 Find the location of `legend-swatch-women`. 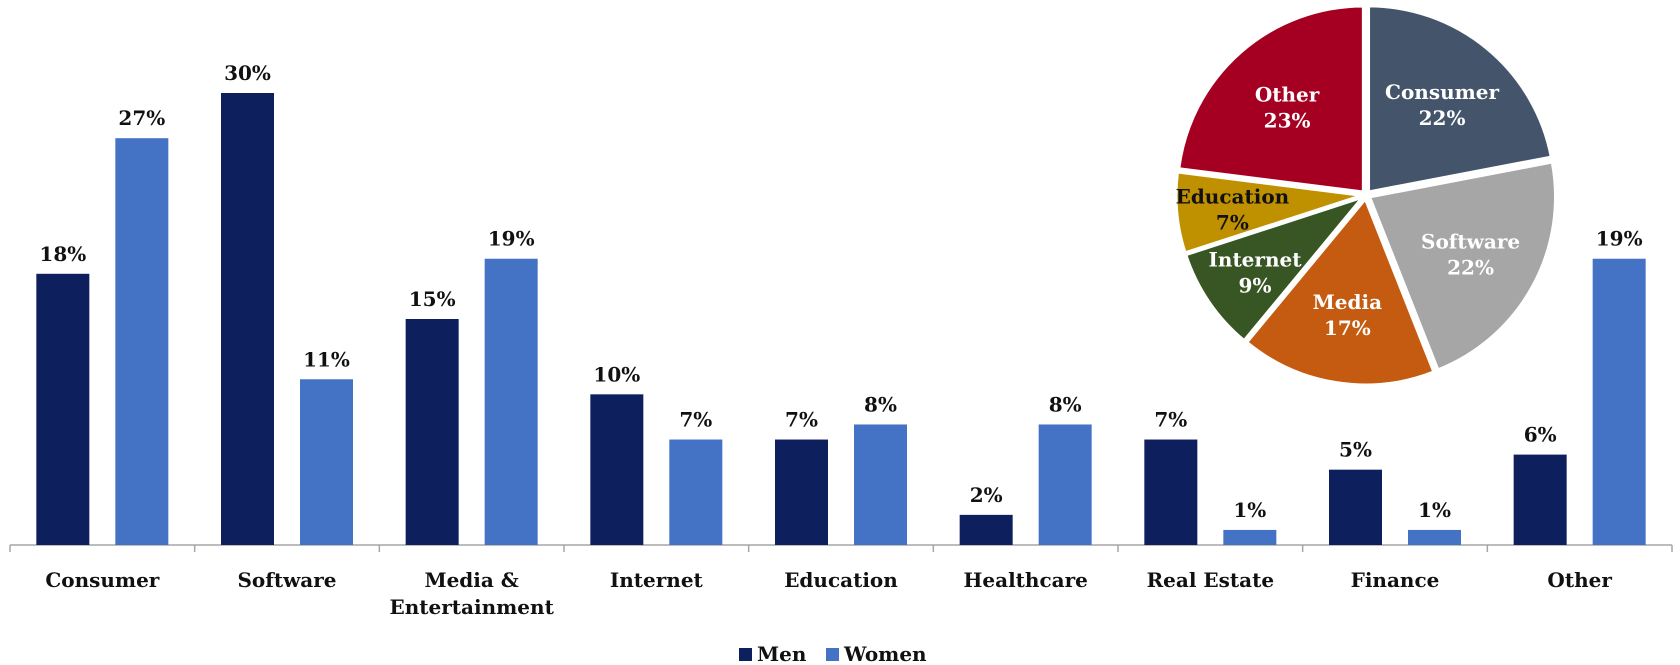

legend-swatch-women is located at coordinates (832, 654).